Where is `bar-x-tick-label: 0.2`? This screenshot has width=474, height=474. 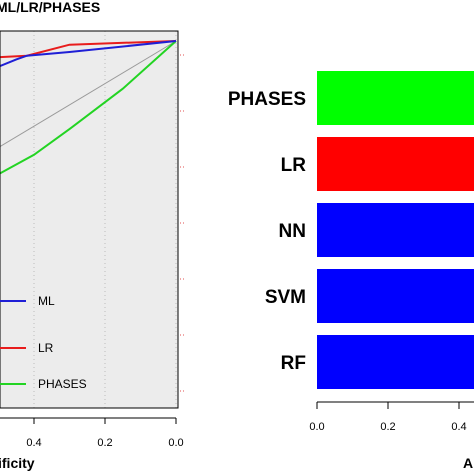
bar-x-tick-label: 0.2 is located at coordinates (387, 427).